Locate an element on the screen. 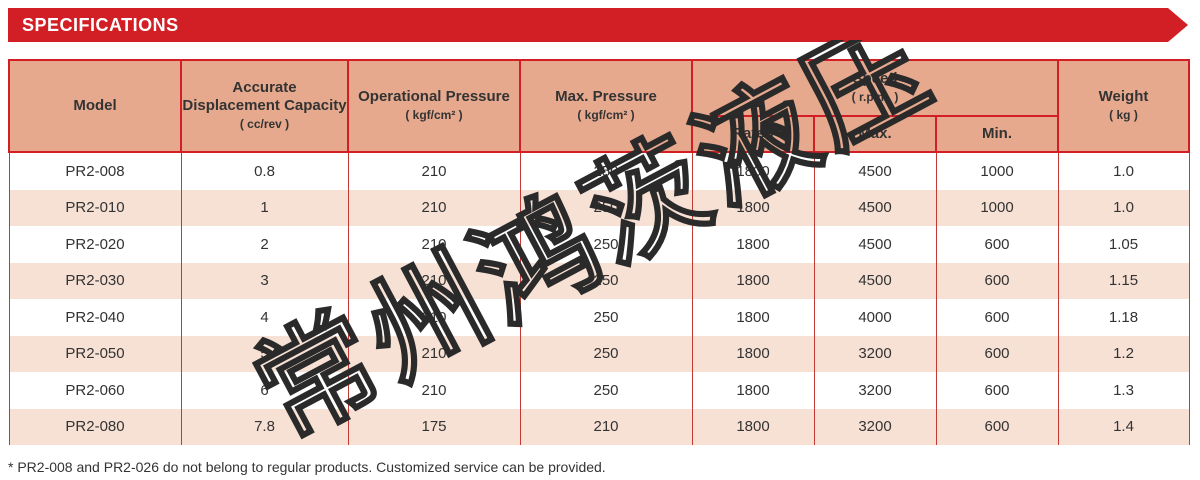 This screenshot has height=480, width=1200. cell-weight: 1.05 is located at coordinates (1123, 244).